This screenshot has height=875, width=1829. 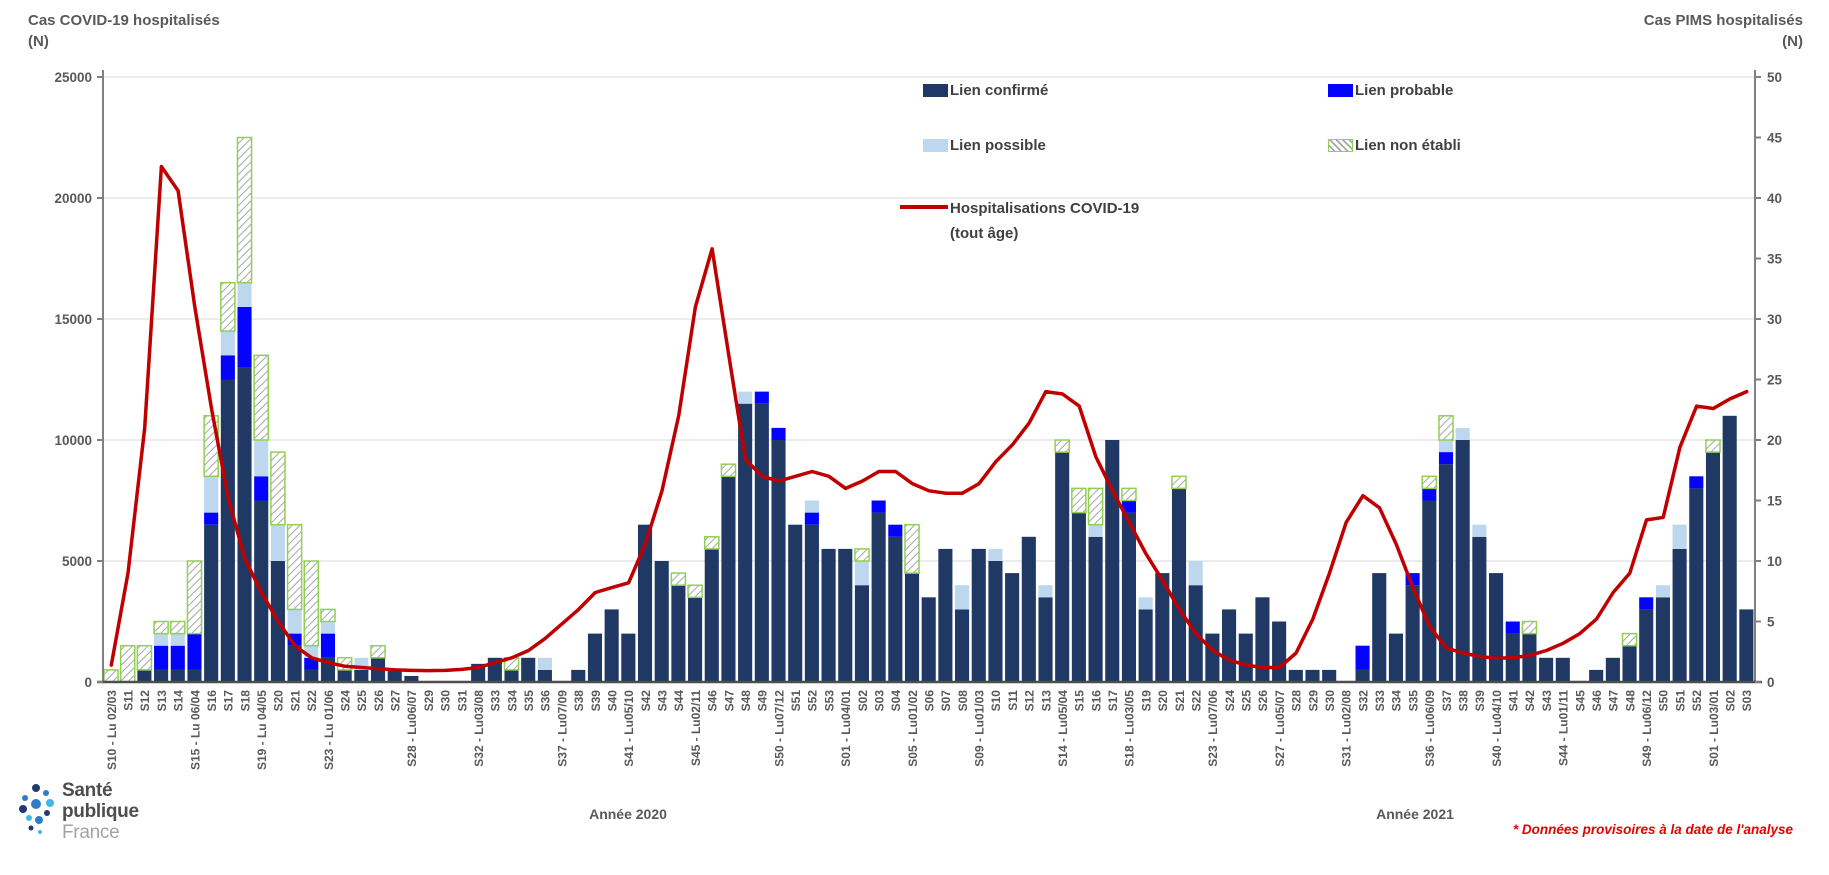 What do you see at coordinates (446, 701) in the screenshot?
I see `x-tick-label: S30` at bounding box center [446, 701].